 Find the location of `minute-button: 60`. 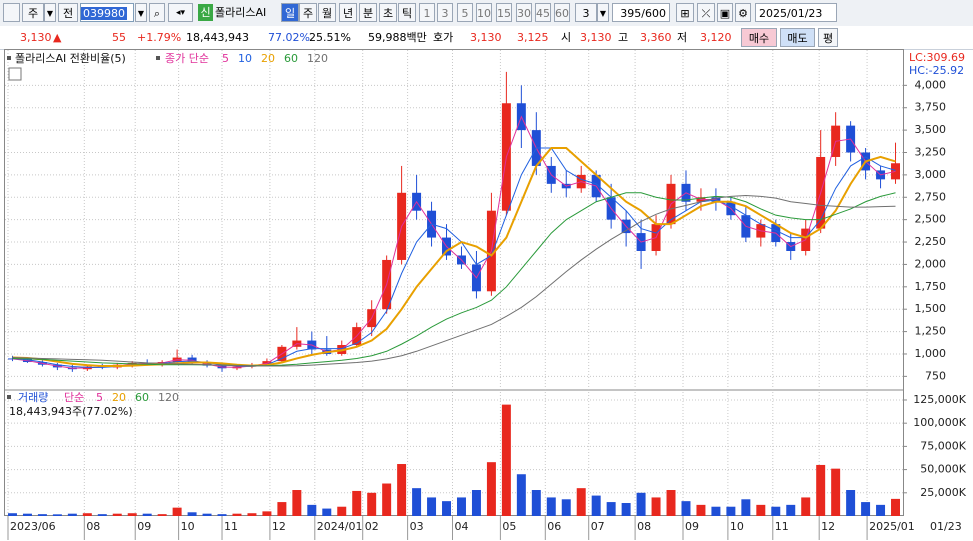

minute-button: 60 is located at coordinates (562, 12).